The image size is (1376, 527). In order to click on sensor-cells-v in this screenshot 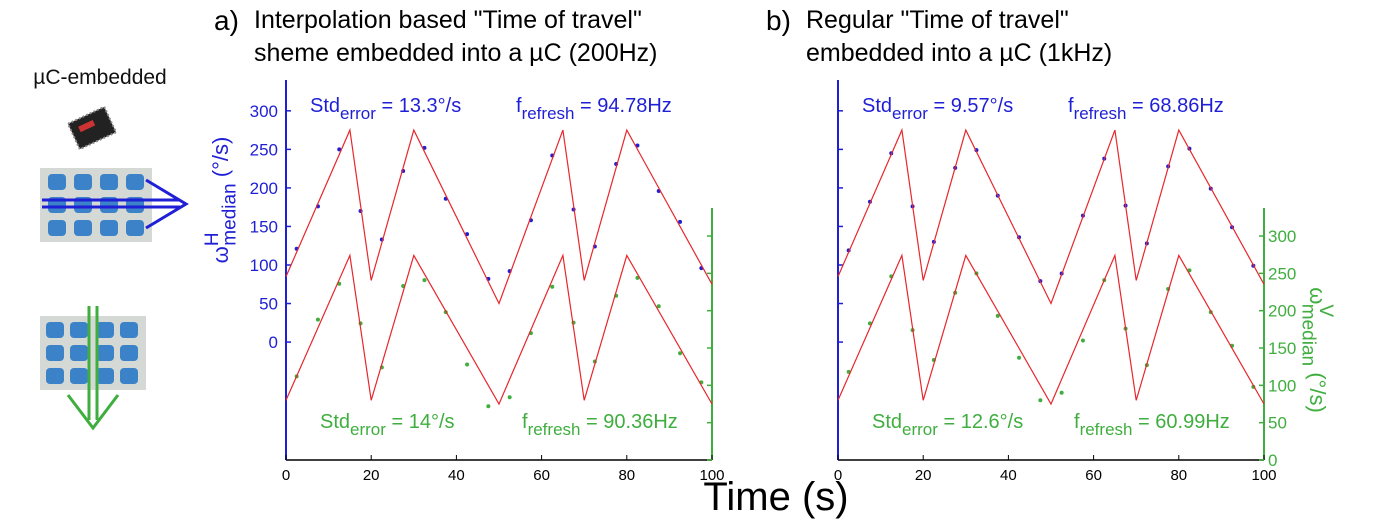, I will do `click(92, 353)`.